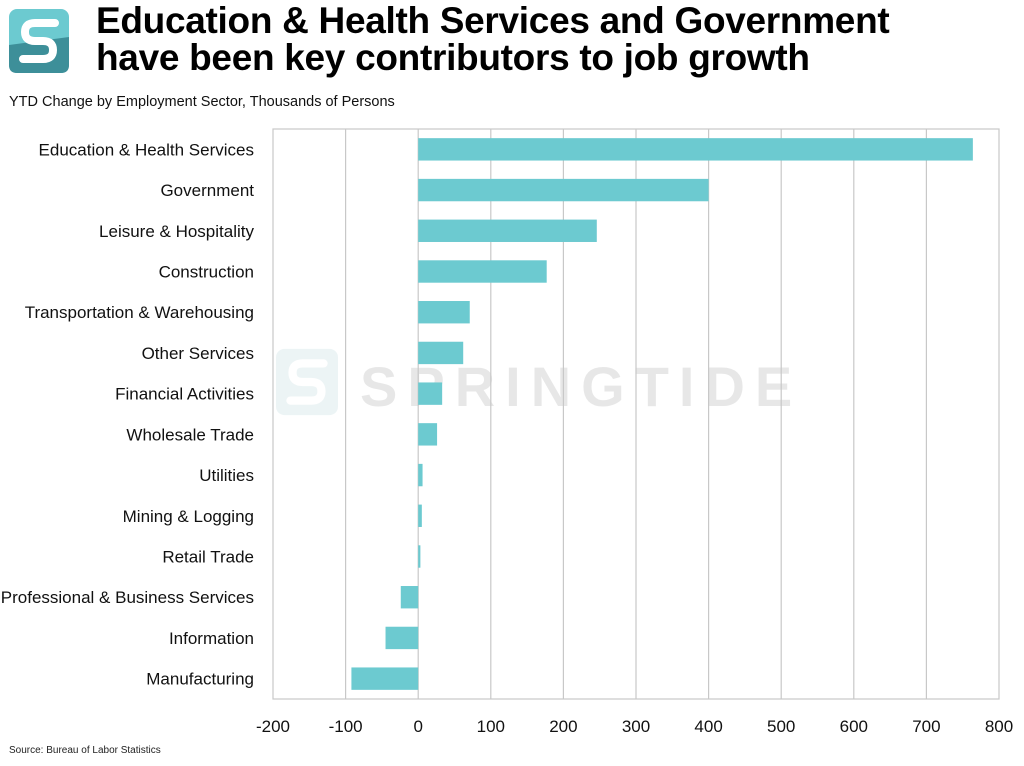  I want to click on category-label: Financial Activities, so click(184, 394).